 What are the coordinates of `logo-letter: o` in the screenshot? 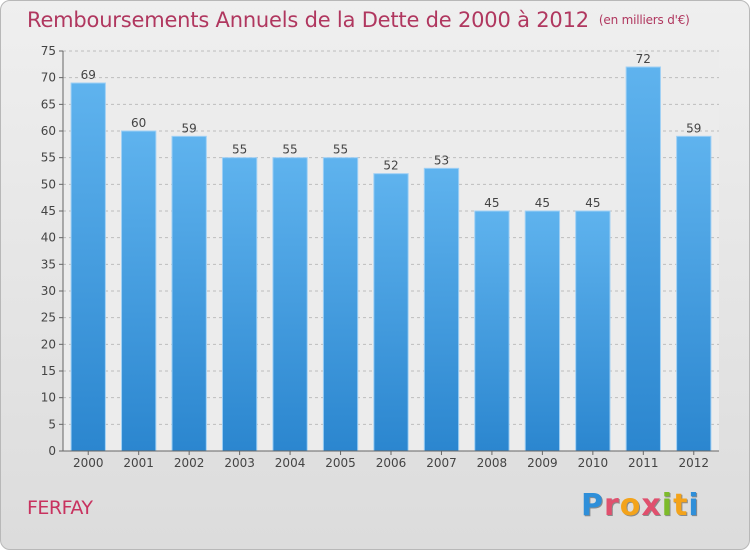 It's located at (630, 505).